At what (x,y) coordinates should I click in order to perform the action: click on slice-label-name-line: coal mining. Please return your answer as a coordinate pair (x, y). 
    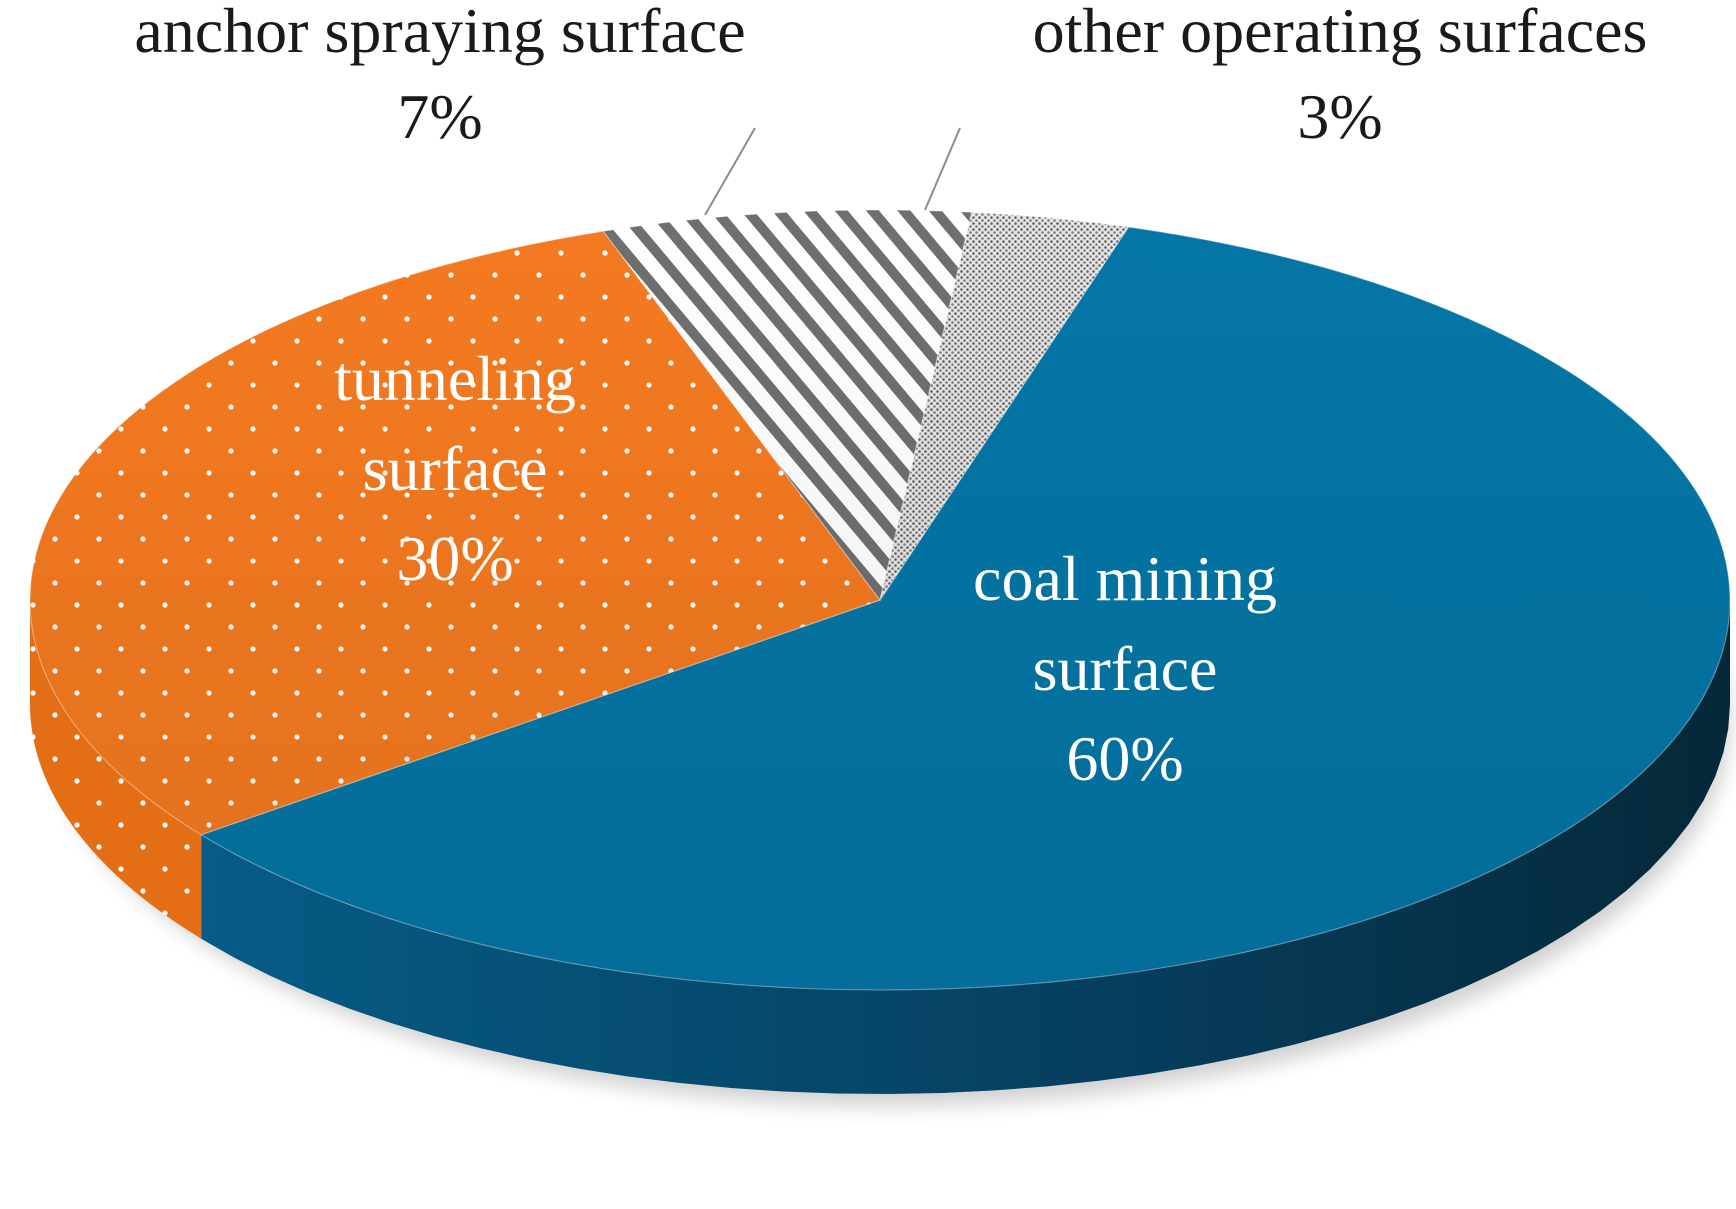
    Looking at the image, I should click on (1125, 578).